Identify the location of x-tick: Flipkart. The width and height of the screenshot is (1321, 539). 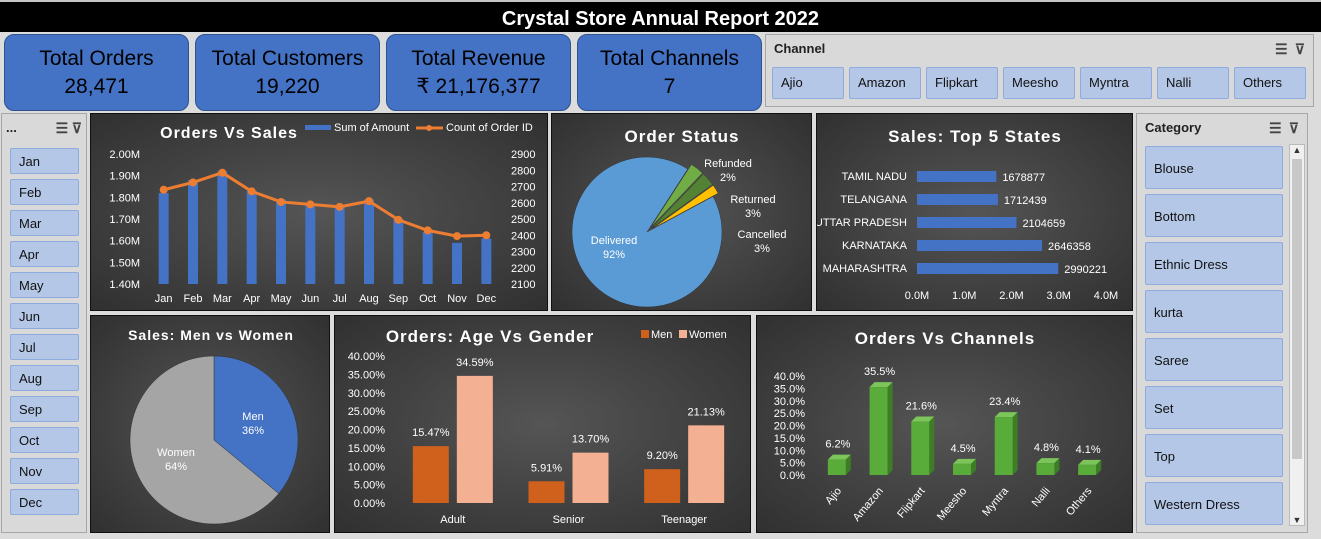
(911, 502).